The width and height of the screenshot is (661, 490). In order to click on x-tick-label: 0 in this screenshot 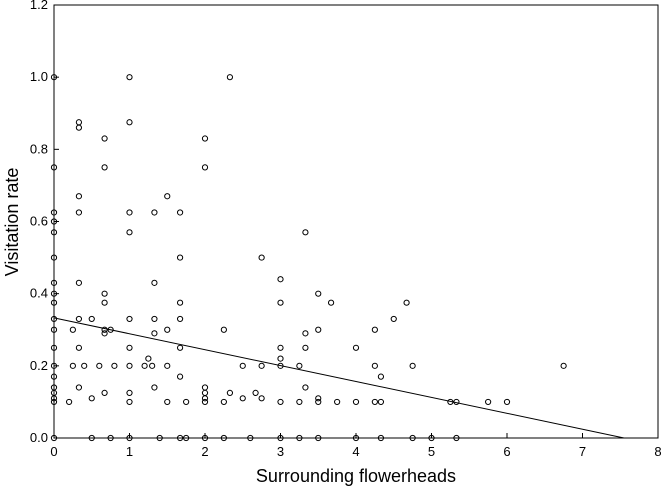, I will do `click(53, 451)`.